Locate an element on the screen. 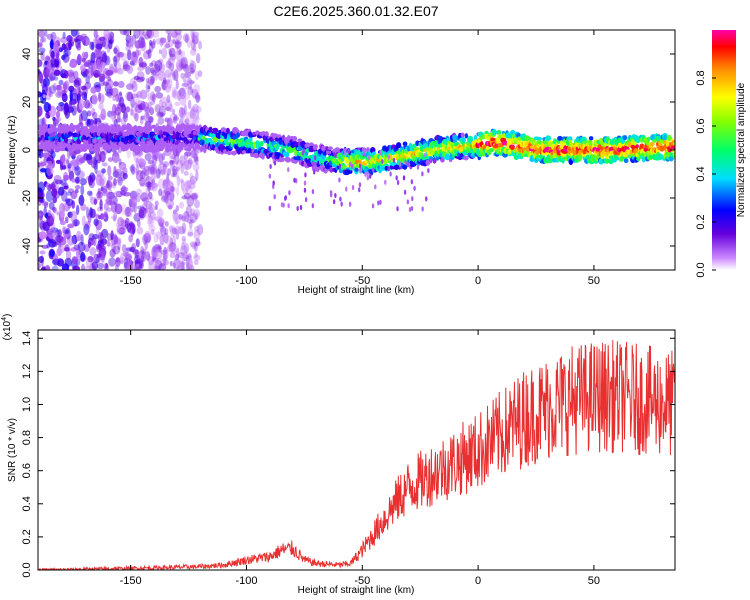 The image size is (750, 600). x-tick-label: 50 is located at coordinates (594, 581).